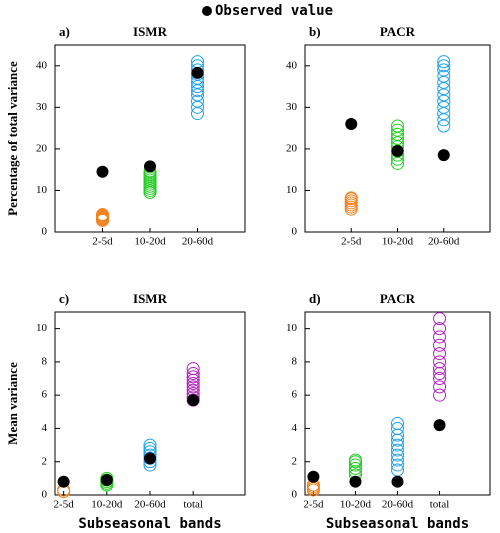 This screenshot has height=533, width=500. I want to click on panel-label: b), so click(315, 31).